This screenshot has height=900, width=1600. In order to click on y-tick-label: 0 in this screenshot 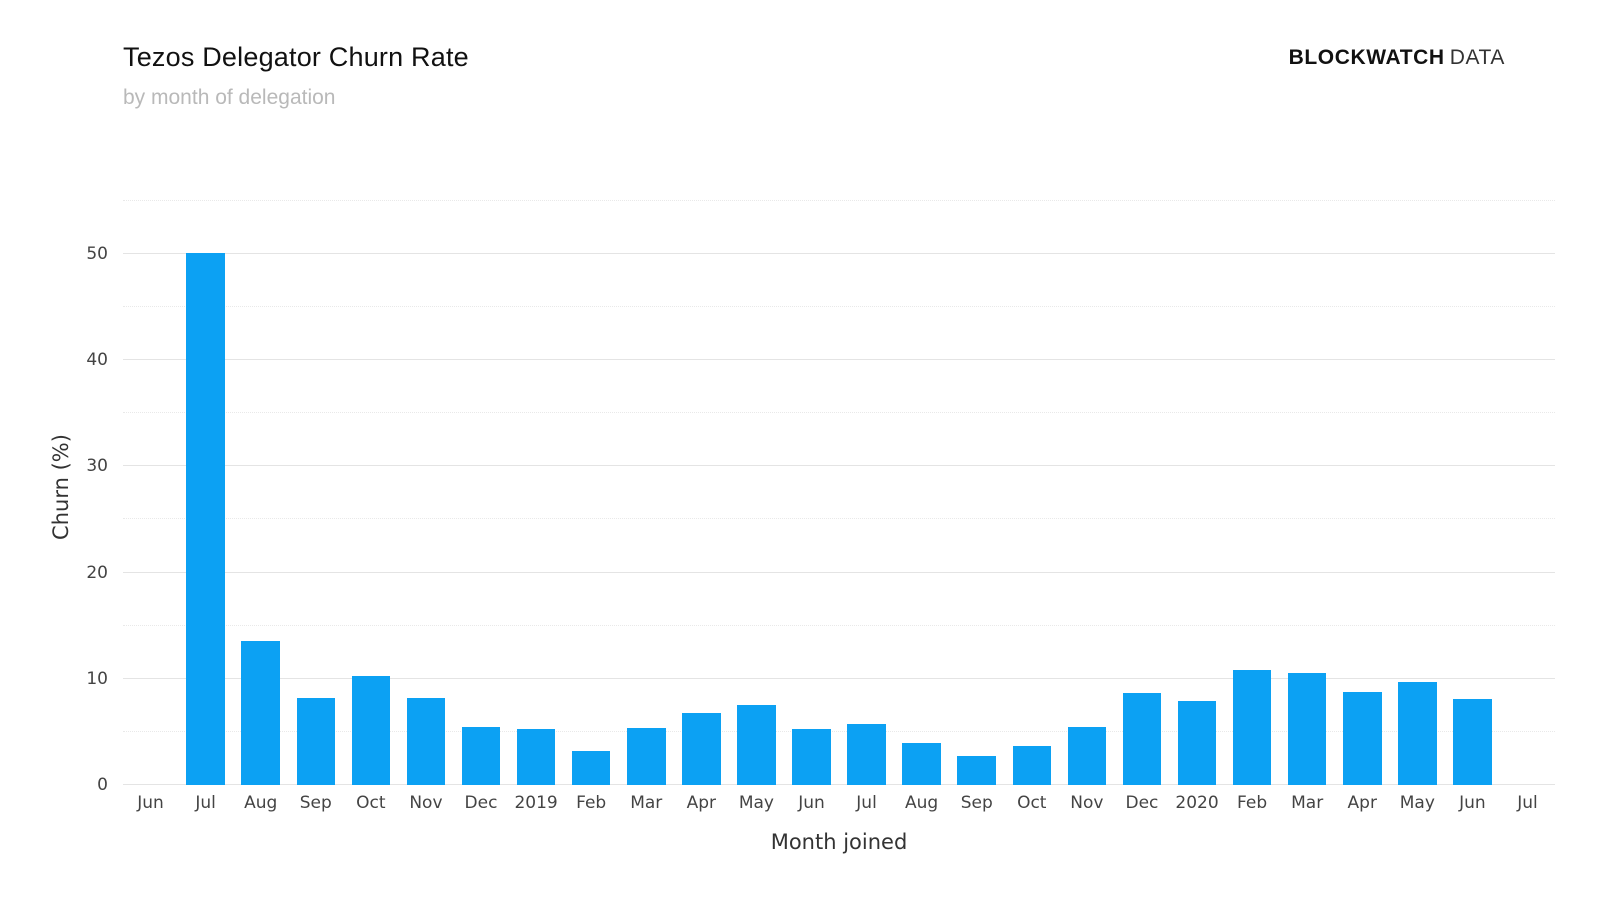, I will do `click(102, 785)`.